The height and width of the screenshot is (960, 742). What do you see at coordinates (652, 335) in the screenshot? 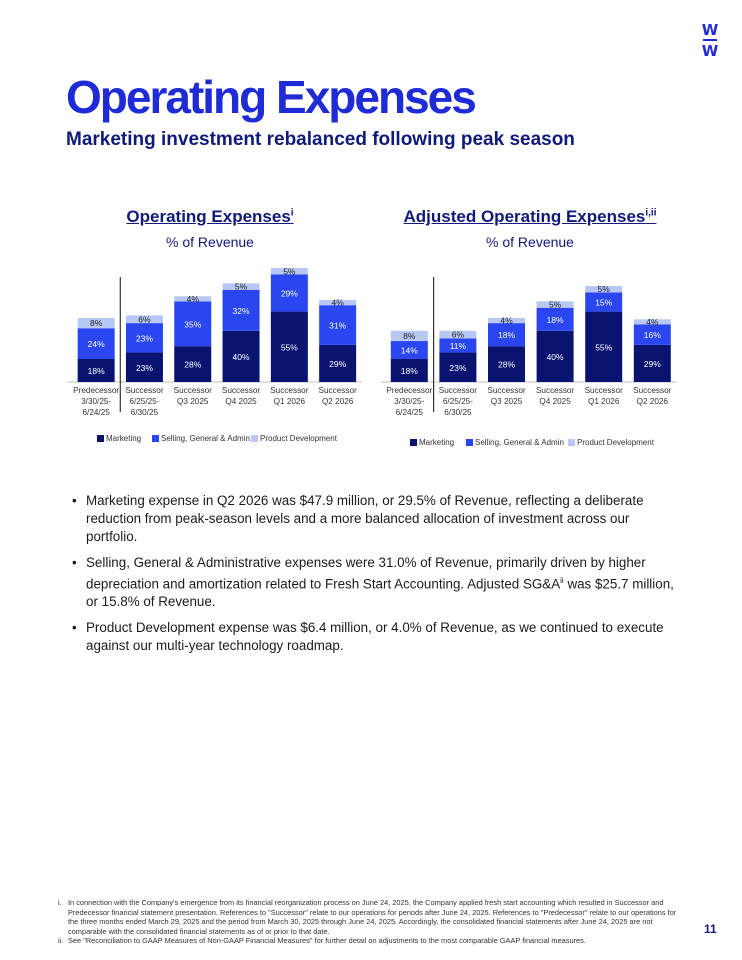
I see `data-label: 16%` at bounding box center [652, 335].